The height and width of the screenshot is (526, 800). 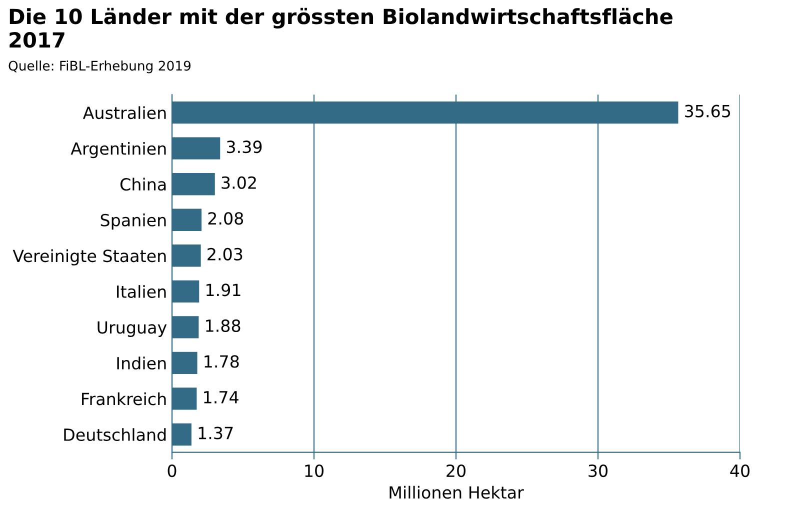 What do you see at coordinates (314, 471) in the screenshot?
I see `x-tick-label: 10` at bounding box center [314, 471].